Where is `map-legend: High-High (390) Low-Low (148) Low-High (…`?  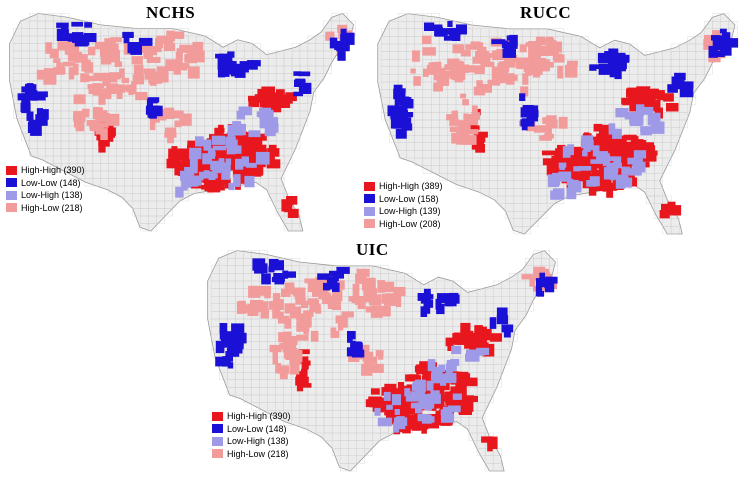
map-legend: High-High (390) Low-Low (148) Low-High (… is located at coordinates (251, 435).